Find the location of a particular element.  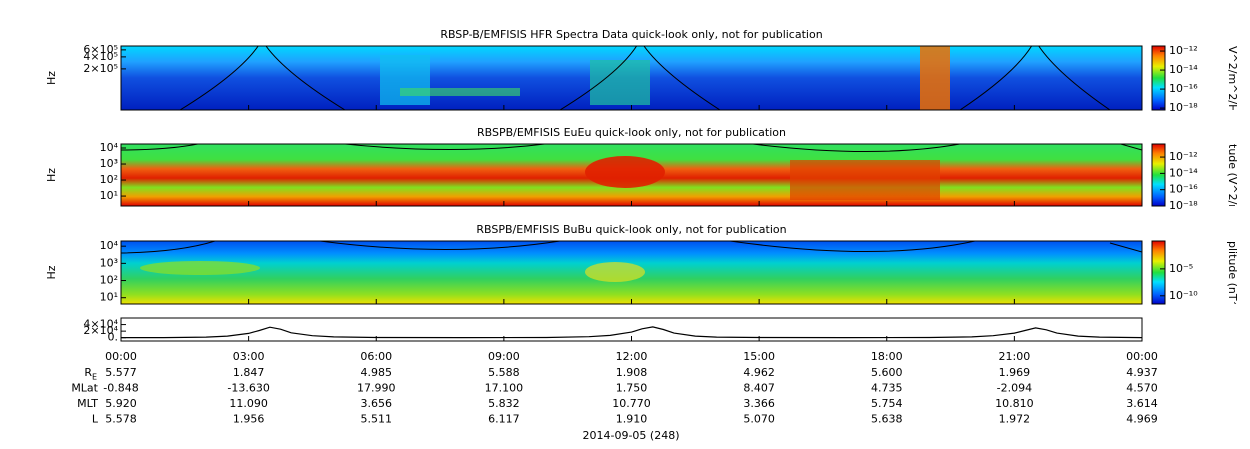

ephemeris-value: 10.770 is located at coordinates (631, 403).